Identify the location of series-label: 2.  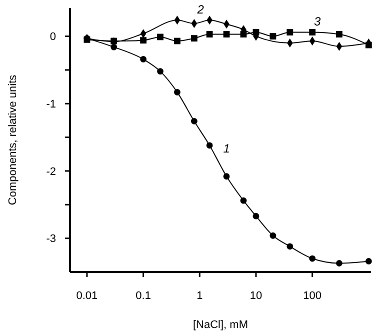
(200, 9).